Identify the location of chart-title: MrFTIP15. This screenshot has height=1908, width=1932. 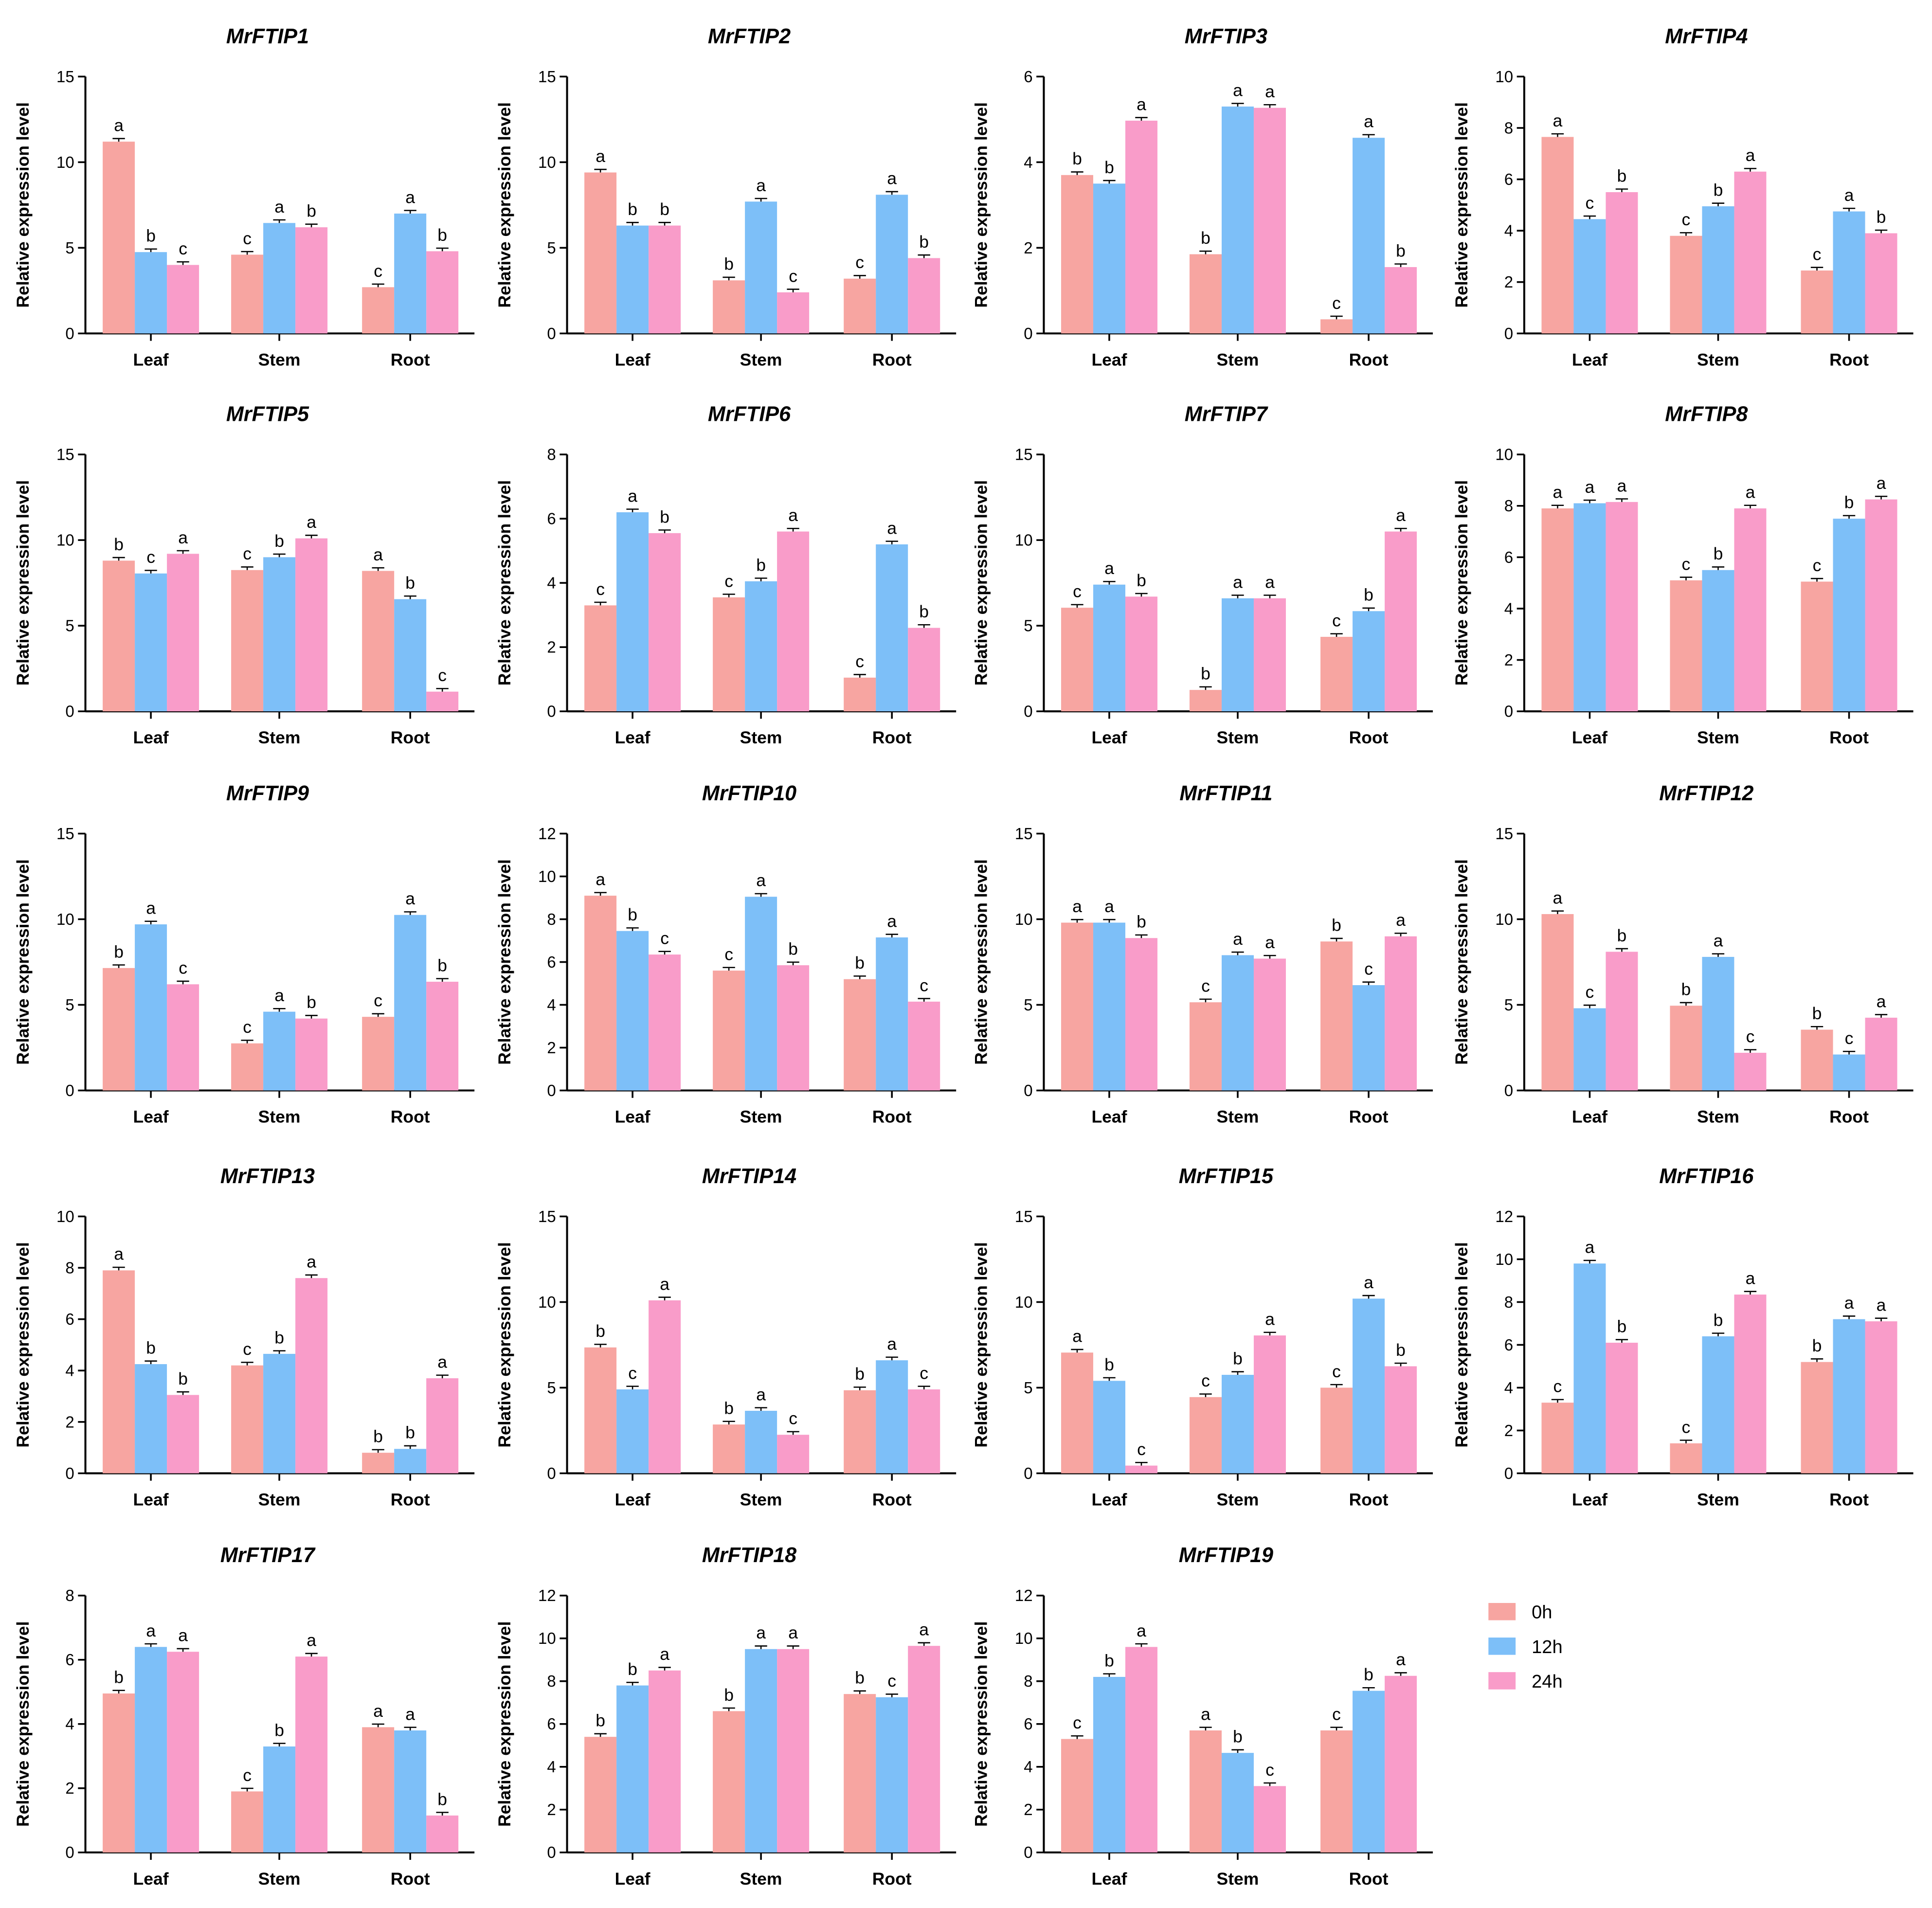
(1226, 1176).